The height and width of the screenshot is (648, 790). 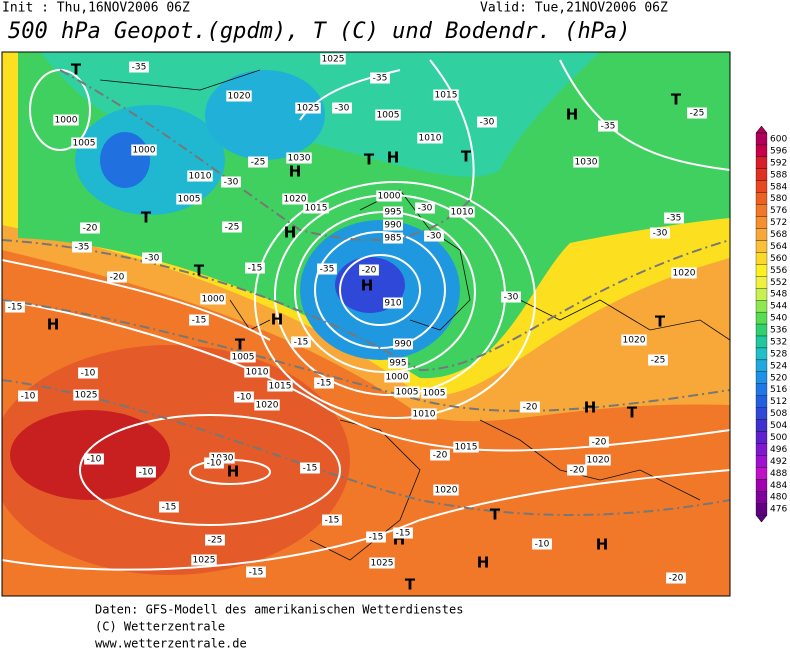 I want to click on colorbar-label: 500, so click(x=778, y=438).